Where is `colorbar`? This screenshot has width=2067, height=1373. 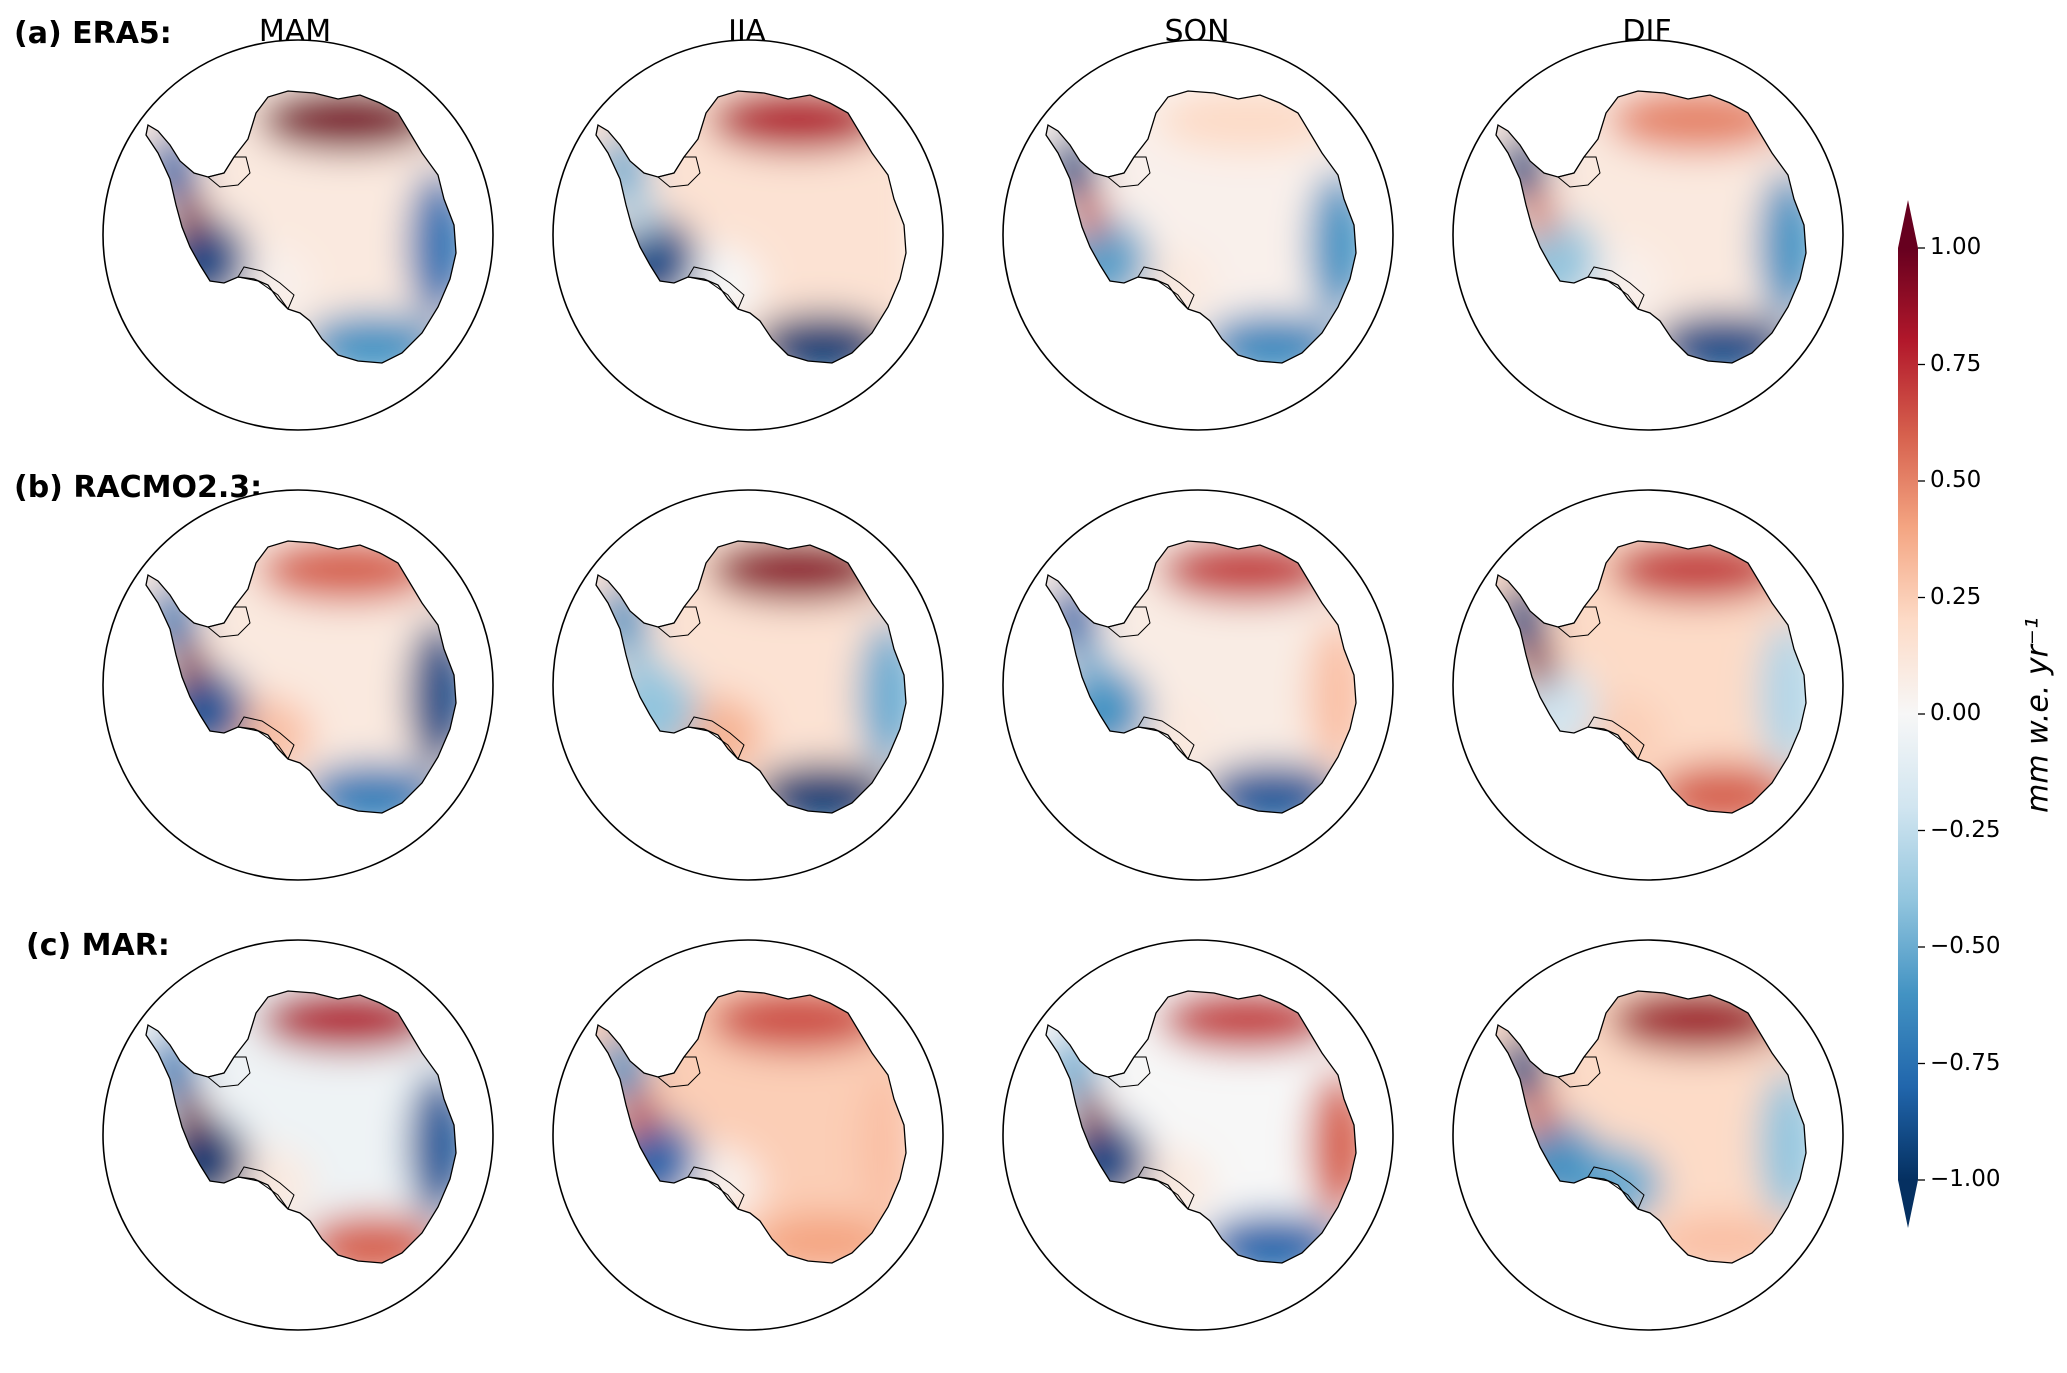 colorbar is located at coordinates (1911, 714).